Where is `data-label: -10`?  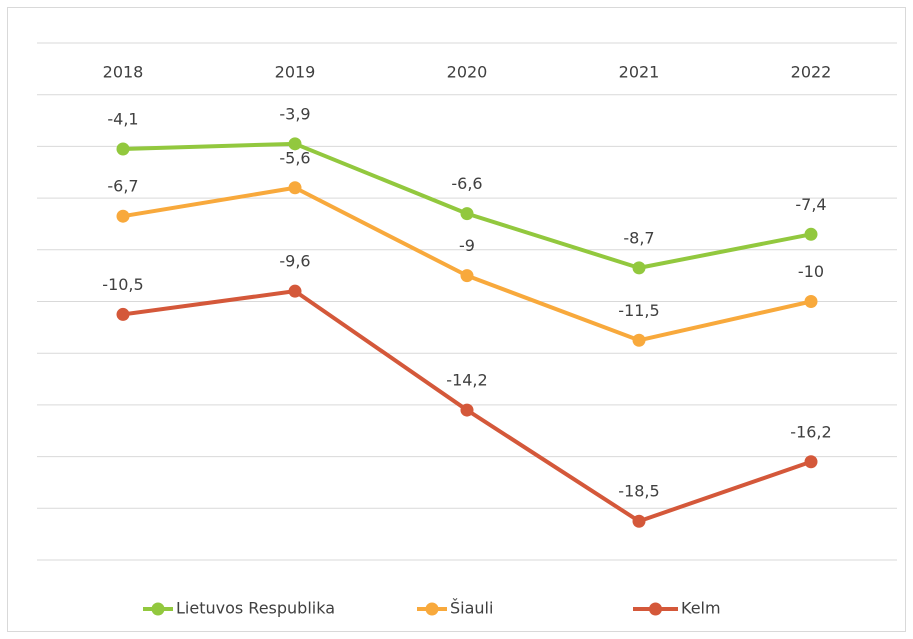
data-label: -10 is located at coordinates (811, 271).